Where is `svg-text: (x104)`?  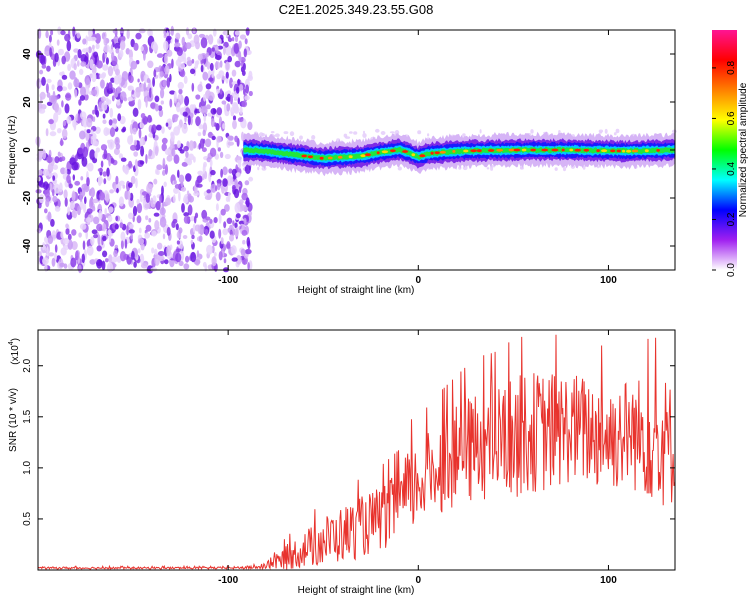 svg-text: (x104) is located at coordinates (14, 351).